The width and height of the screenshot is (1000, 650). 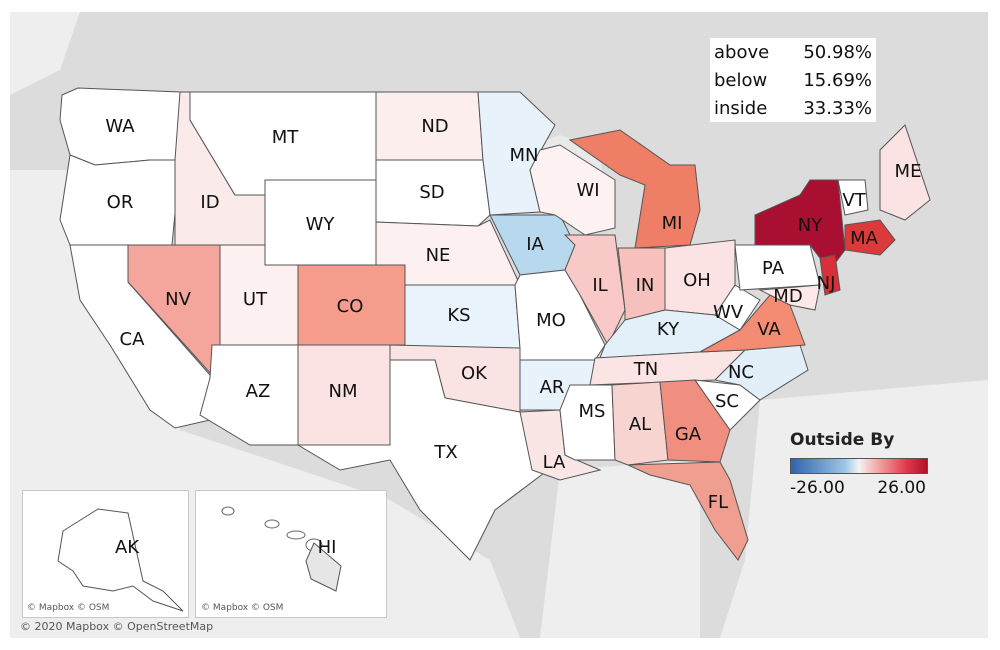 I want to click on state-ms, so click(x=587, y=422).